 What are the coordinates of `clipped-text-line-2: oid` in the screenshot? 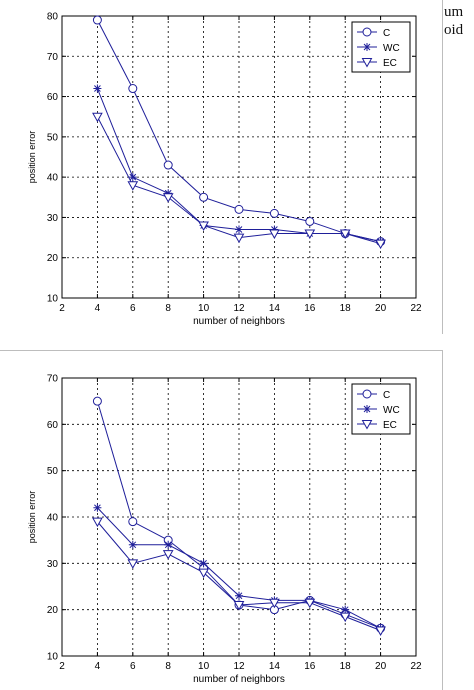 It's located at (454, 30).